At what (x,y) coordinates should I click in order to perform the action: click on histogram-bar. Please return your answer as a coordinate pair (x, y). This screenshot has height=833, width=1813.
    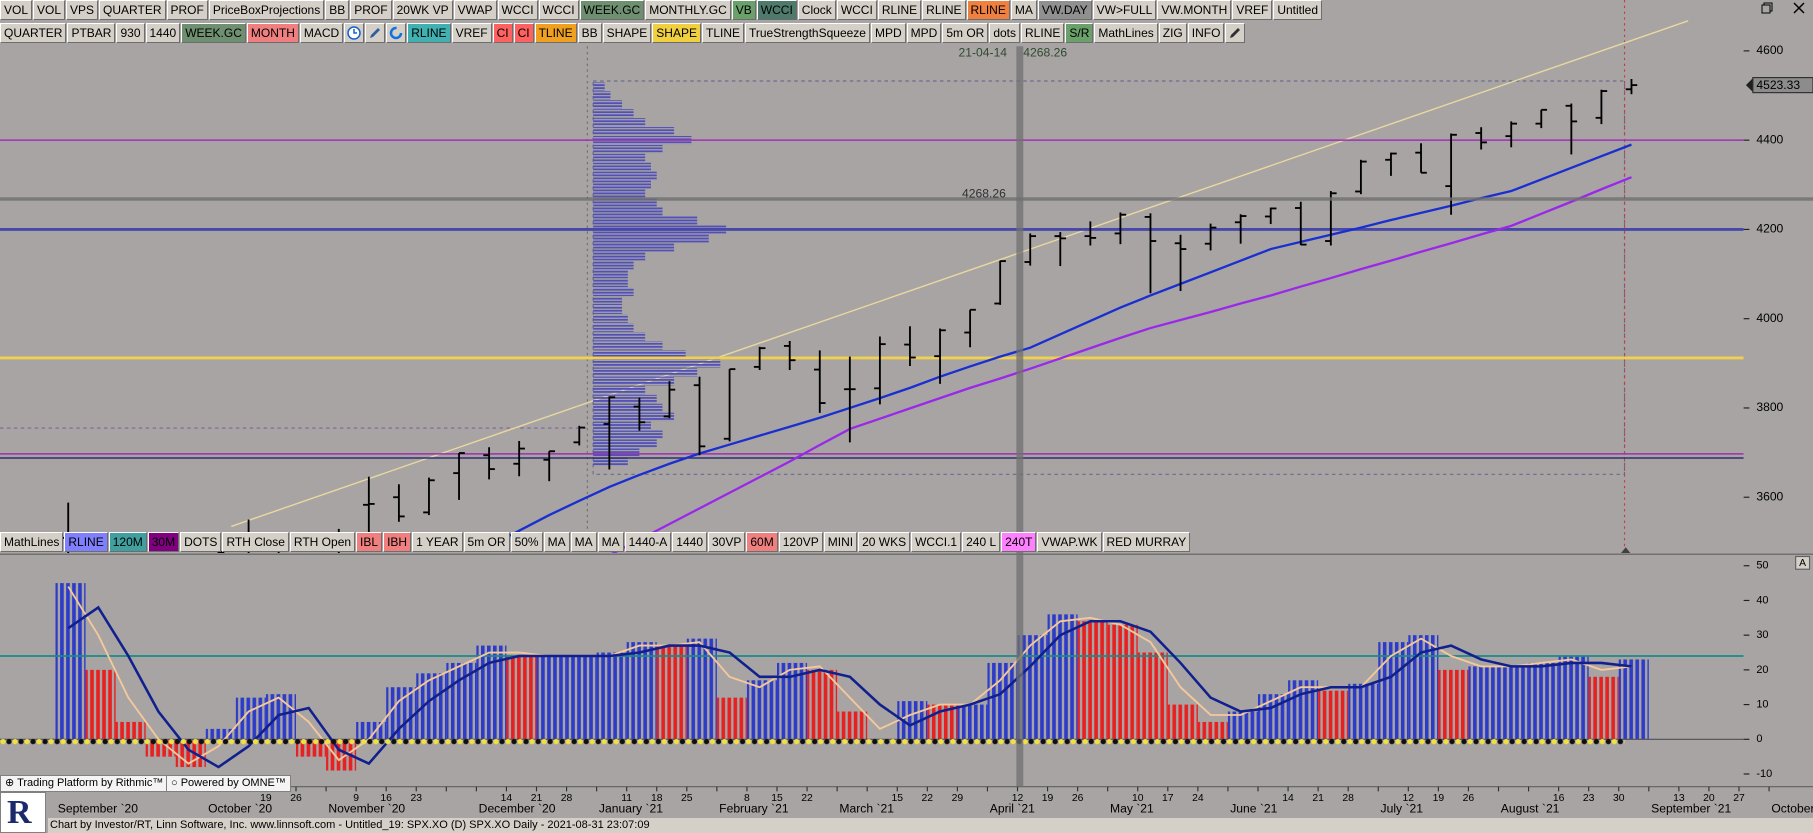
    Looking at the image, I should click on (551, 697).